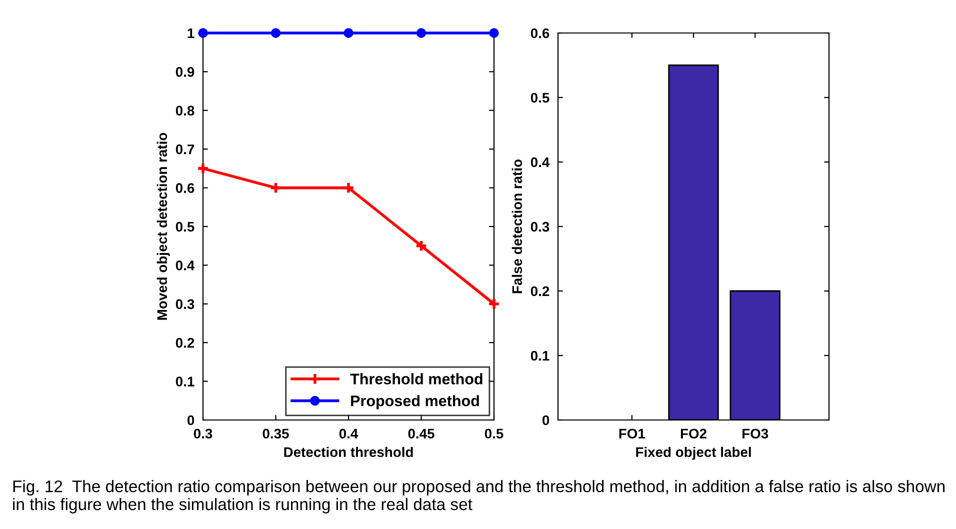 The height and width of the screenshot is (529, 956). I want to click on x-axis-title: Fixed object label, so click(693, 453).